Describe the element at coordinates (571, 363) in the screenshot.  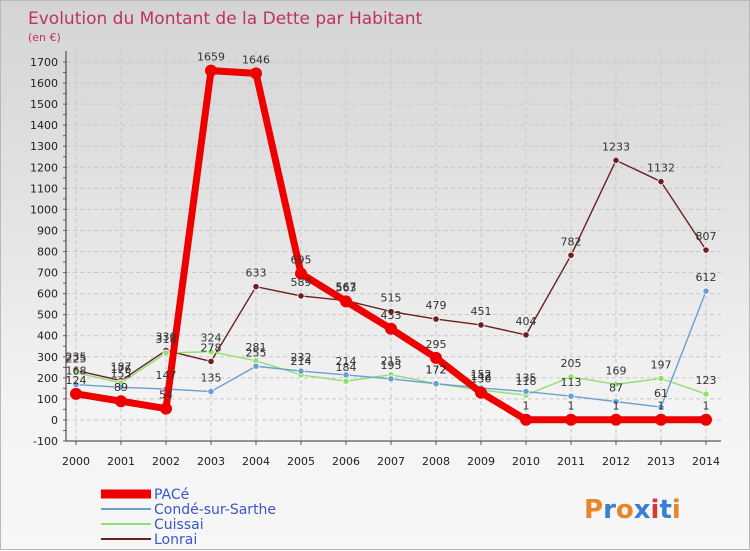
I see `data-label: 205` at that location.